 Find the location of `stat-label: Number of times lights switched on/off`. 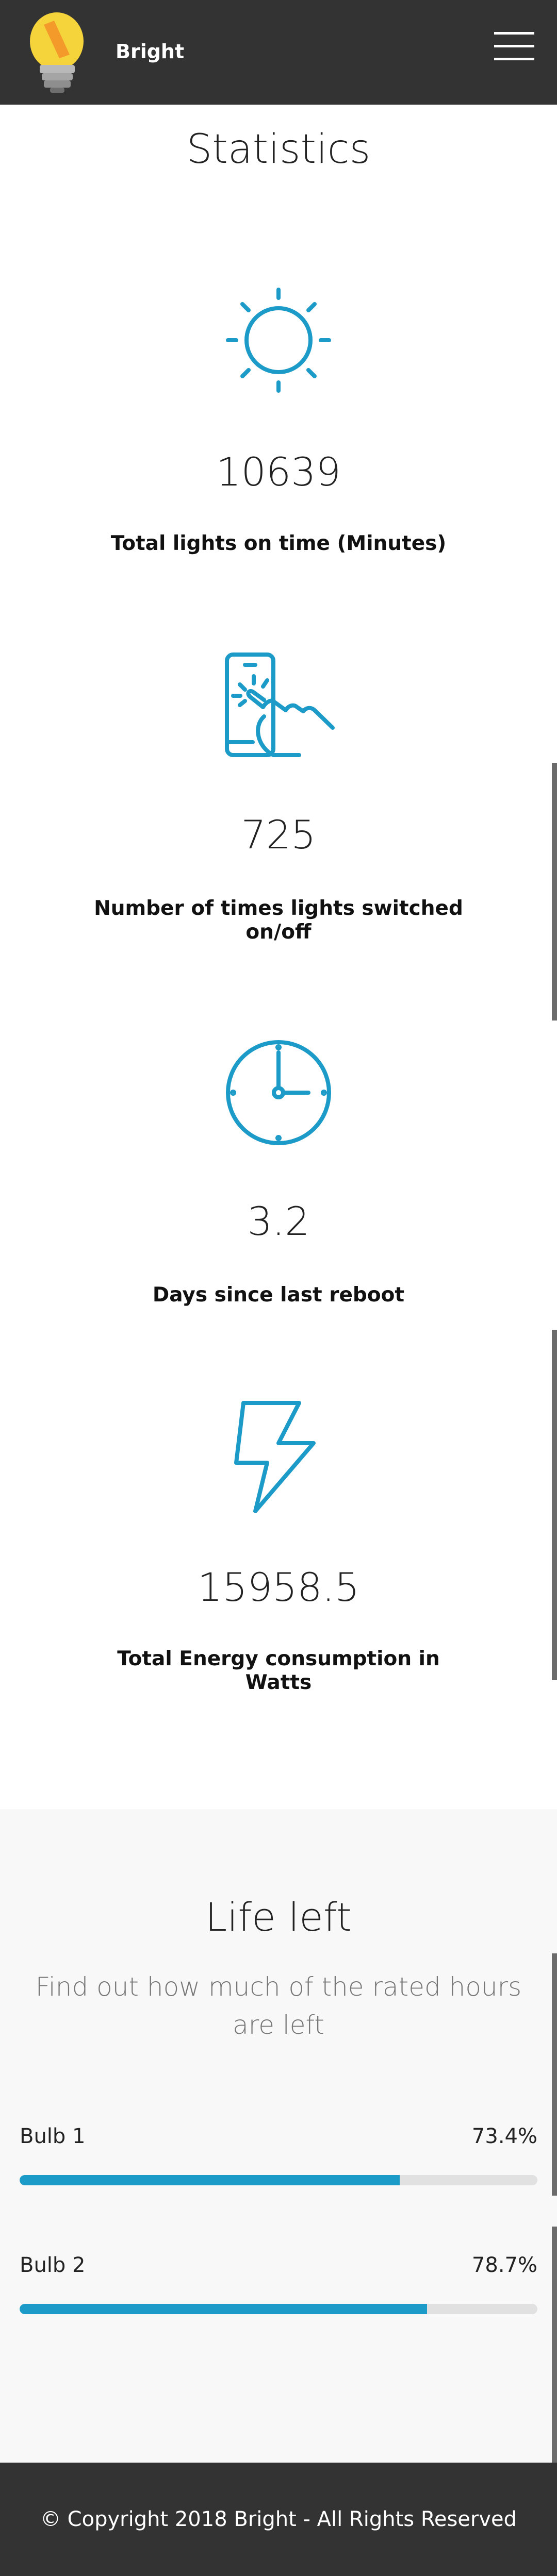

stat-label: Number of times lights switched on/off is located at coordinates (278, 920).